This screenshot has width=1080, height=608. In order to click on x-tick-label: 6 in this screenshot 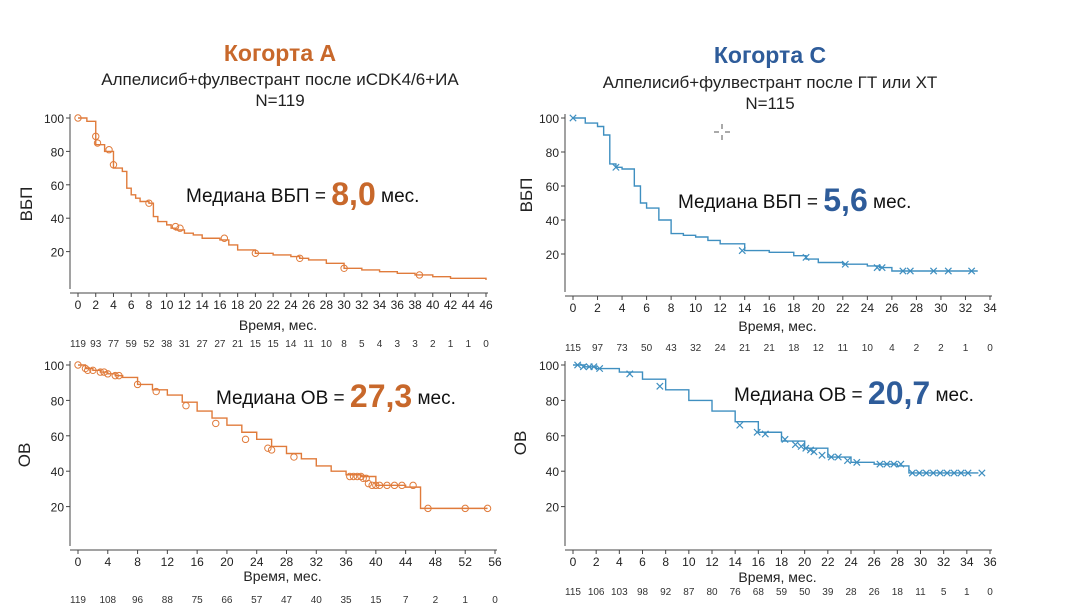, I will do `click(642, 562)`.